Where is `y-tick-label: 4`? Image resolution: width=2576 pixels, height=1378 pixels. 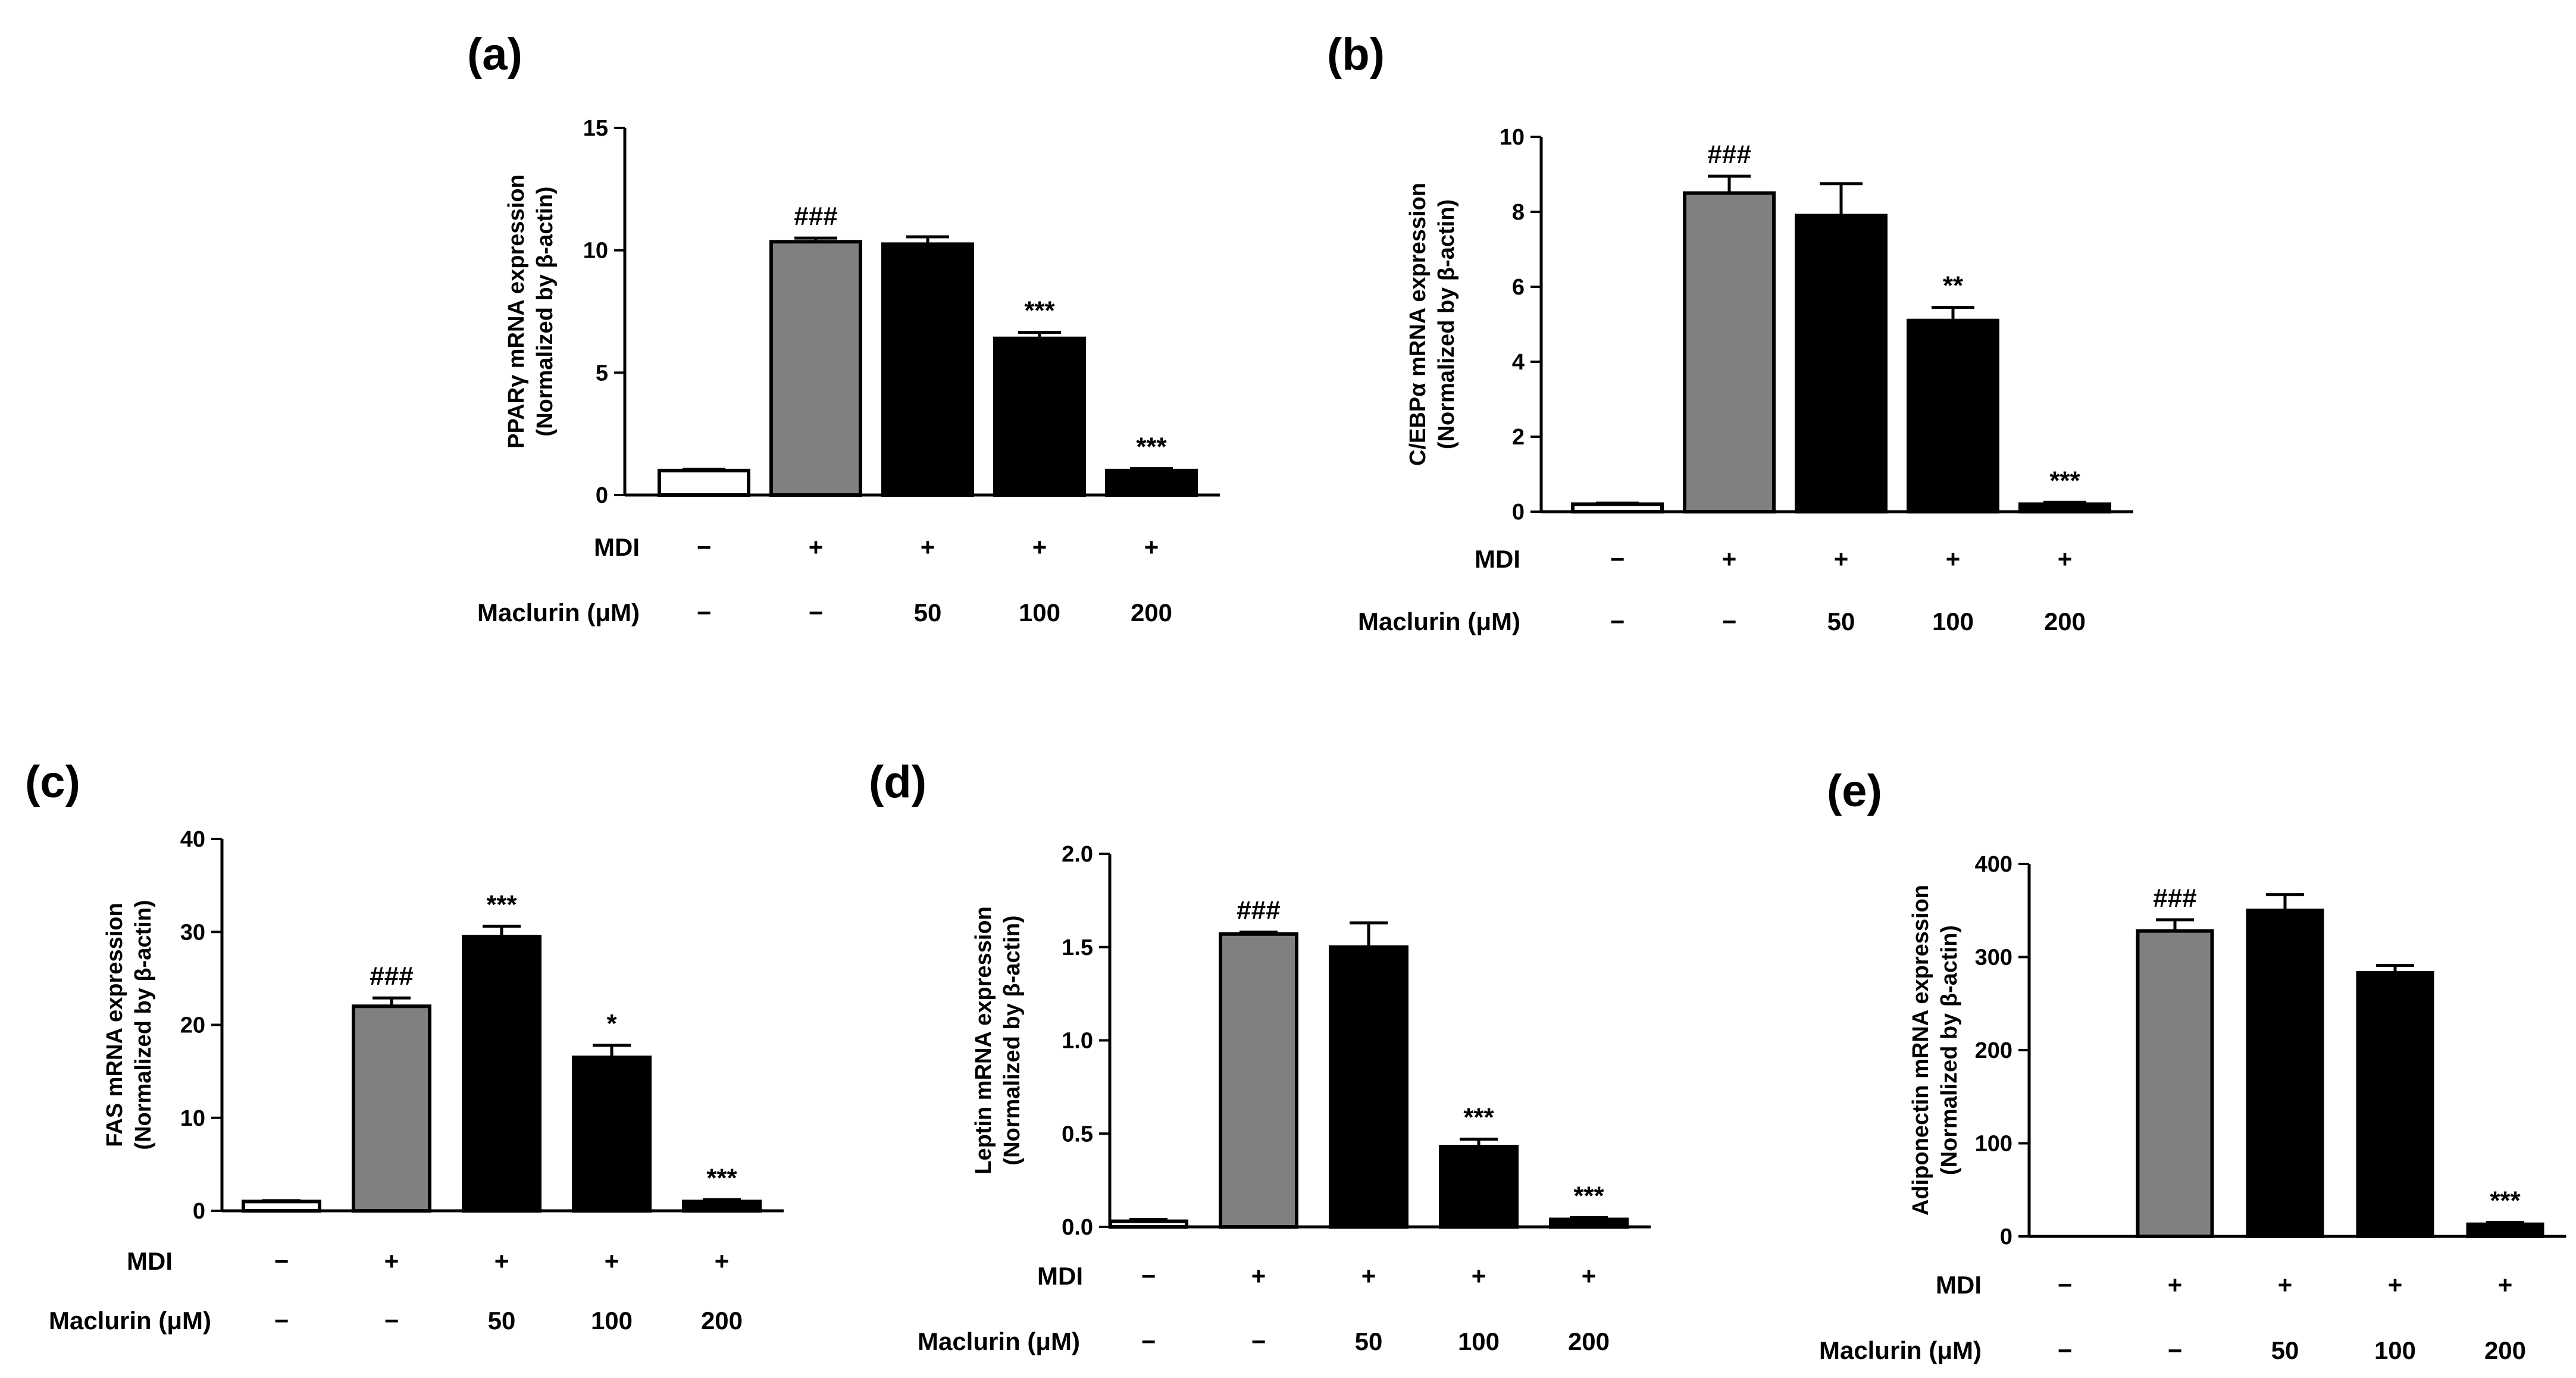
y-tick-label: 4 is located at coordinates (1518, 362).